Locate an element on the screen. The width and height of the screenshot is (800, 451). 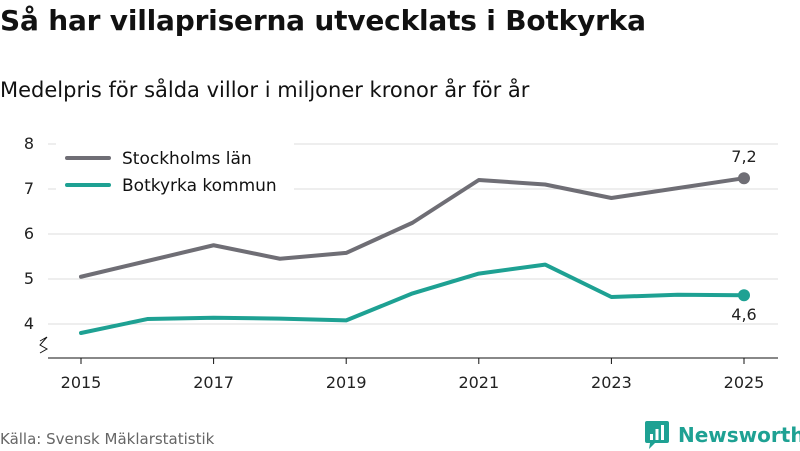
x-tick-label-2021: 2021 is located at coordinates (478, 382).